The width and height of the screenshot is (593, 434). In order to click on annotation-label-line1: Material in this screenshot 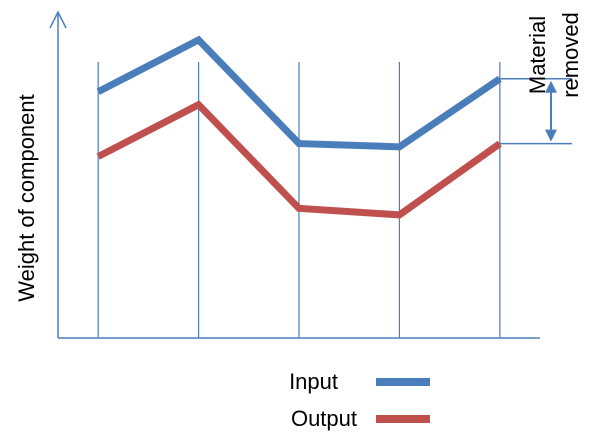, I will do `click(537, 55)`.